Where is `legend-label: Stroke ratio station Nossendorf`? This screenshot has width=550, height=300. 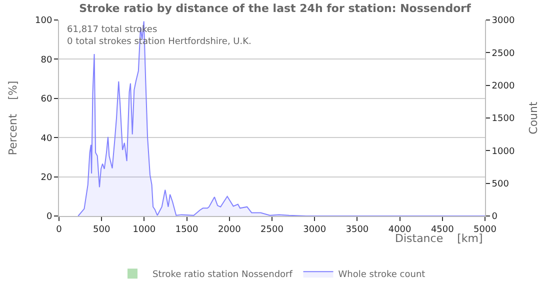
legend-label: Stroke ratio station Nossendorf is located at coordinates (223, 275).